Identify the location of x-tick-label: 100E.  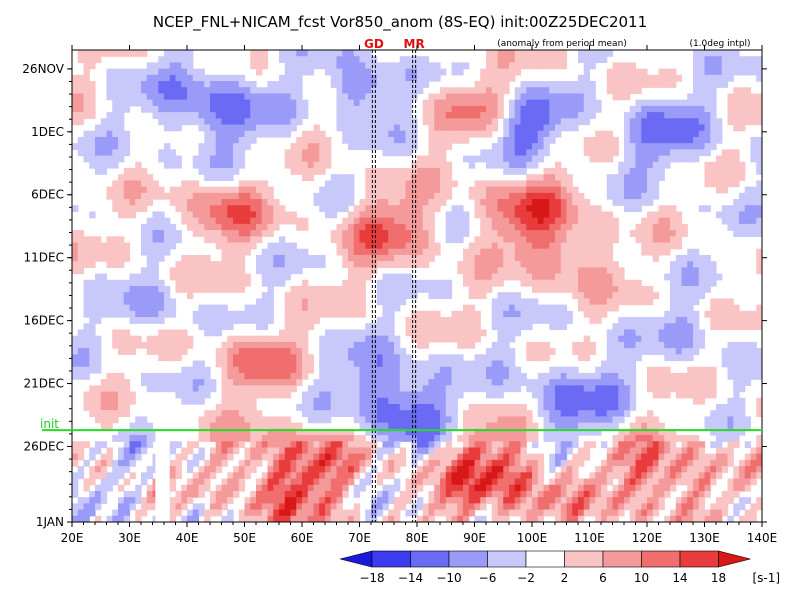
(532, 538).